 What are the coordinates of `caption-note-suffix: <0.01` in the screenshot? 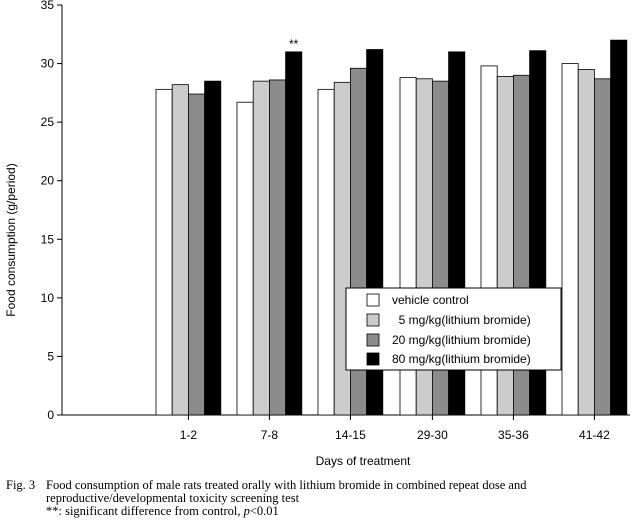 It's located at (264, 511).